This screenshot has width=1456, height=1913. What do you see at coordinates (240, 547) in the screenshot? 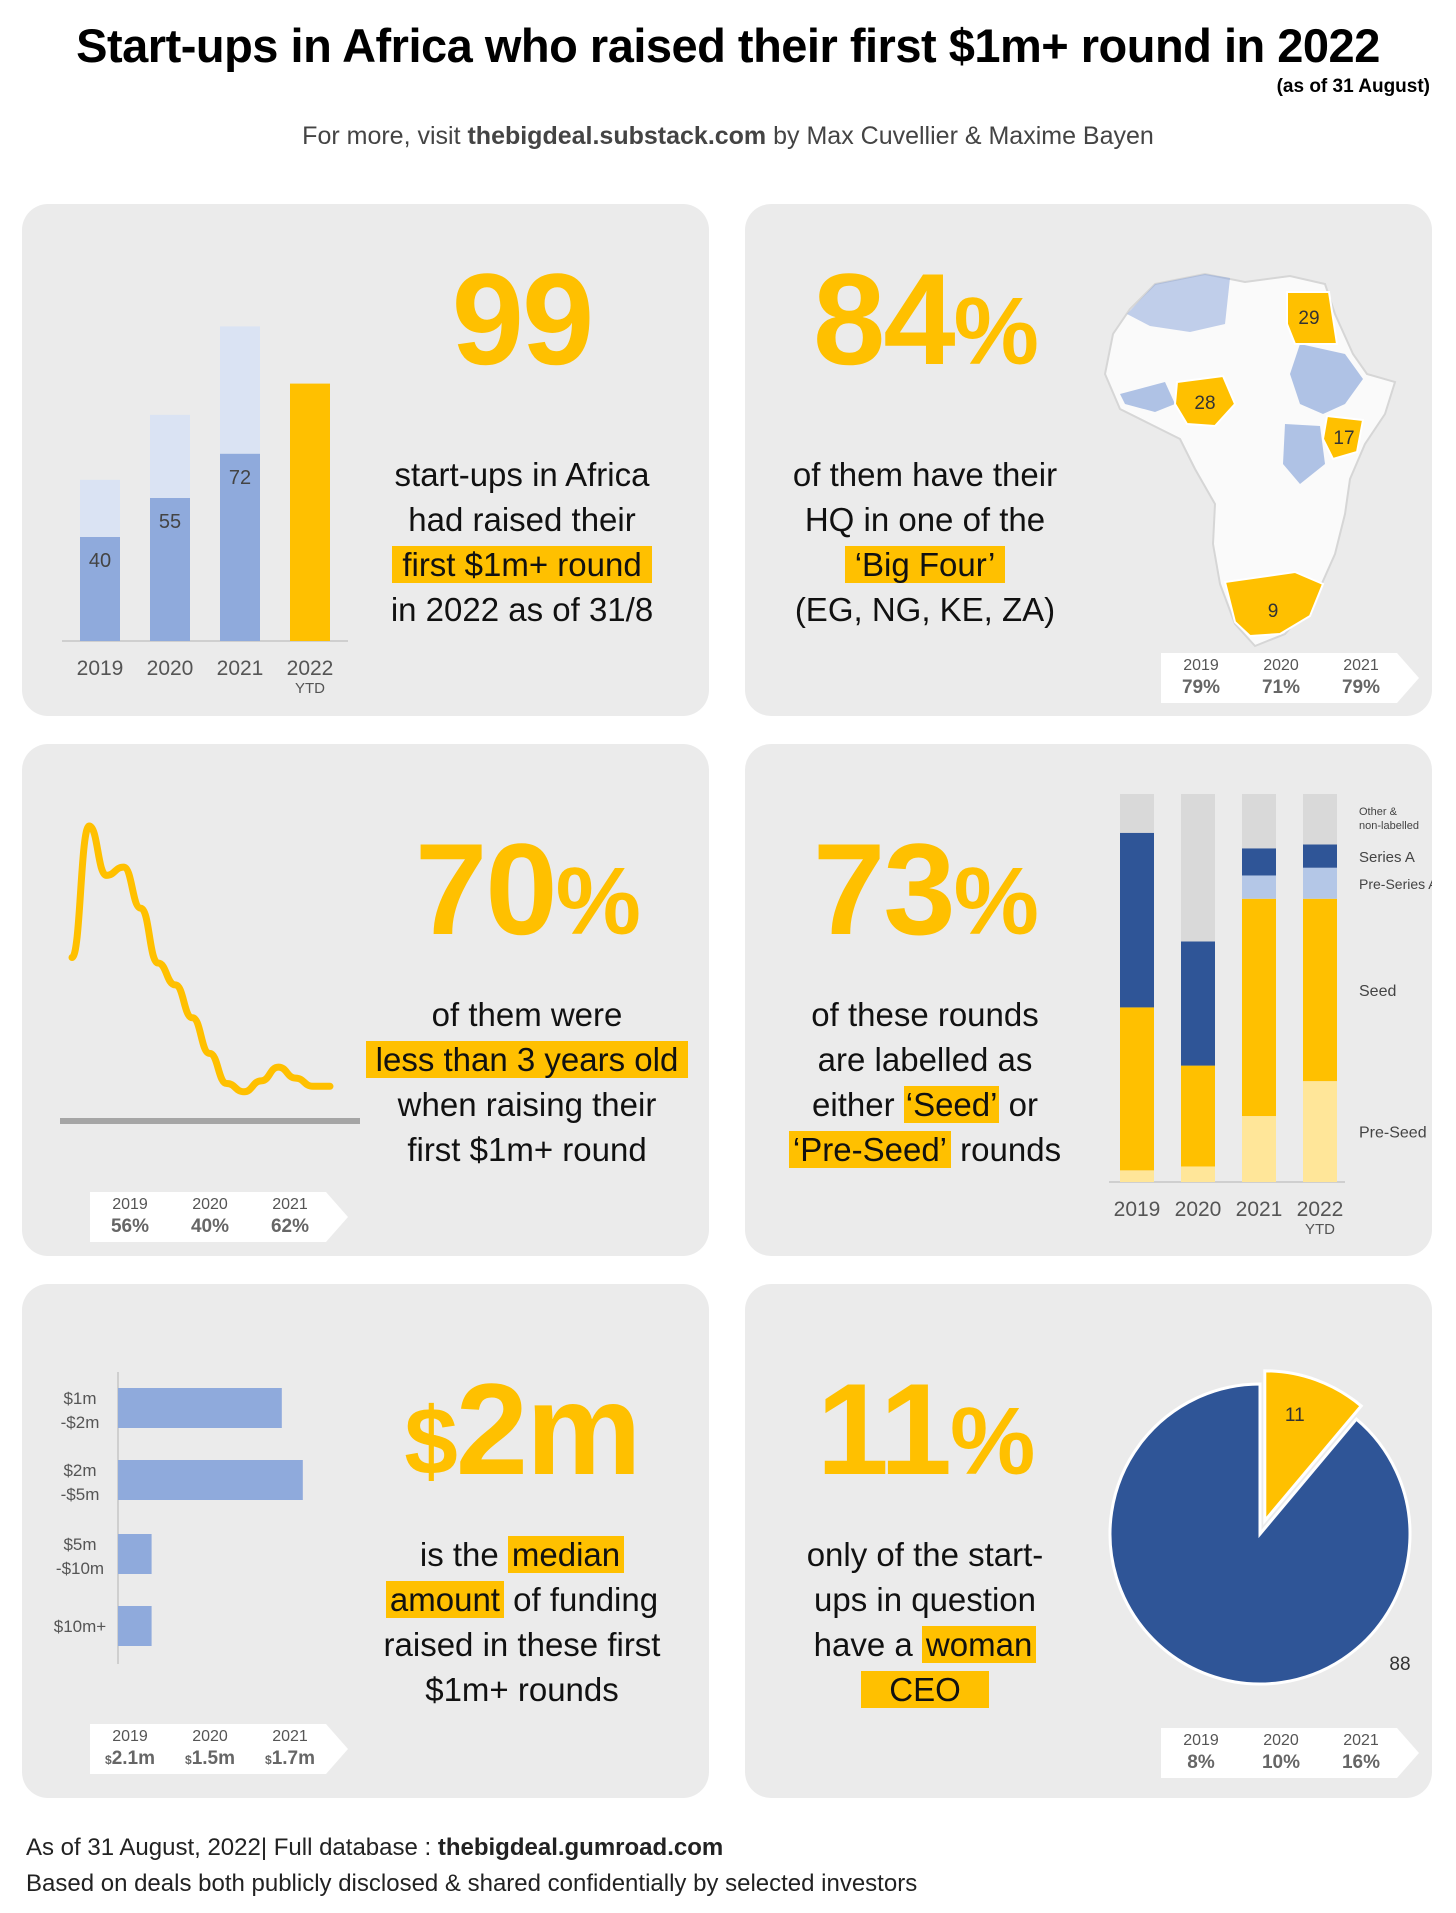
I see `bar-2021` at bounding box center [240, 547].